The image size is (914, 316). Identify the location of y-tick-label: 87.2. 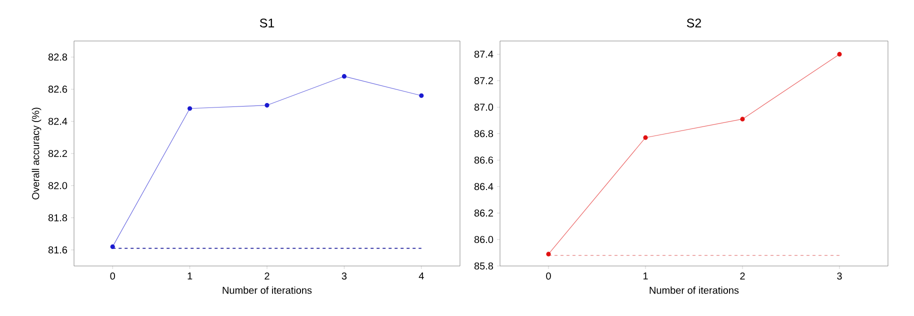
(483, 80).